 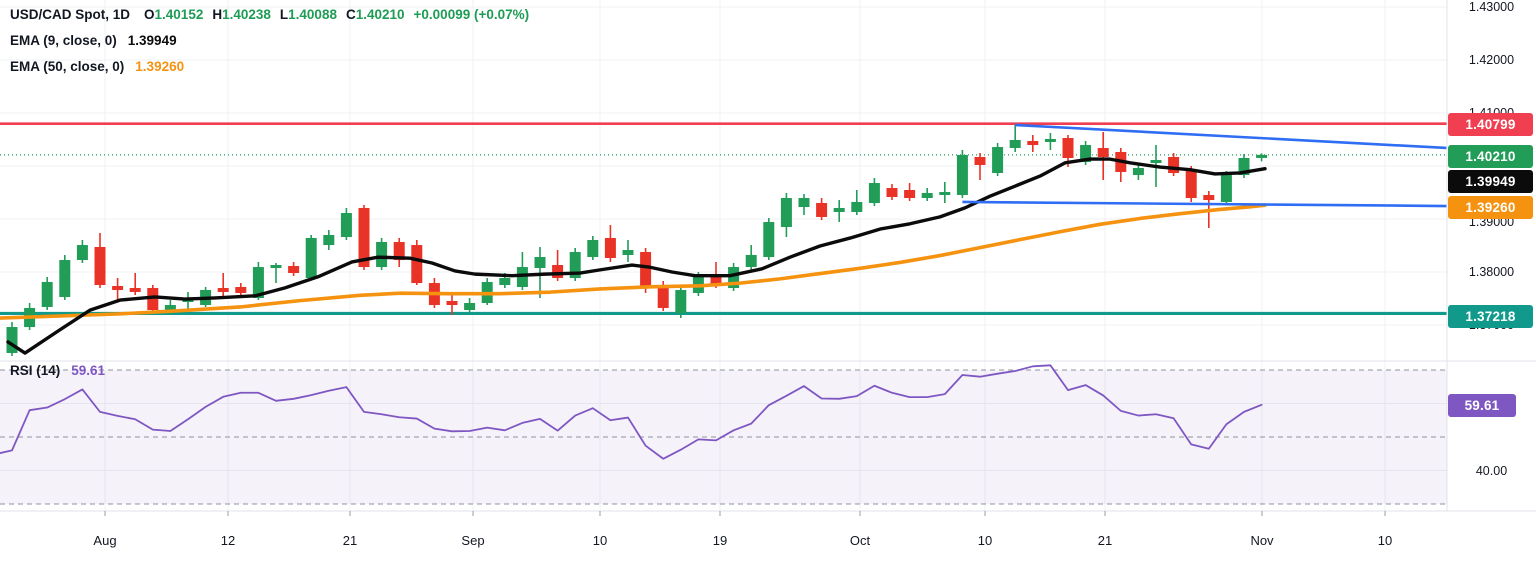 What do you see at coordinates (67, 66) in the screenshot?
I see `ema50-label: EMA (50, close, 0)` at bounding box center [67, 66].